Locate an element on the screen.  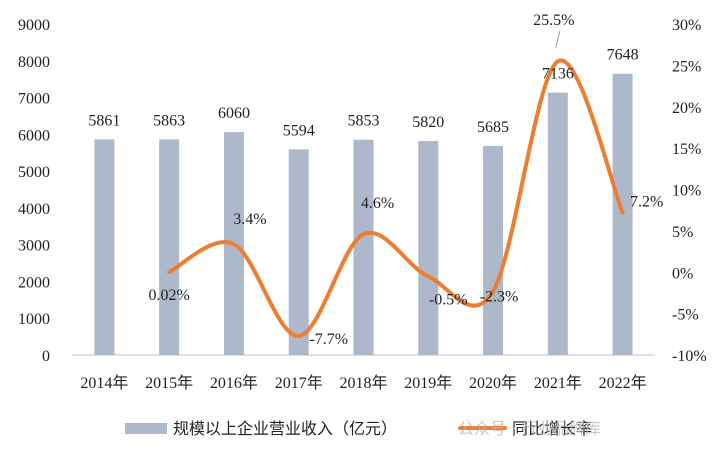
bar-value-label: 5594 is located at coordinates (299, 130).